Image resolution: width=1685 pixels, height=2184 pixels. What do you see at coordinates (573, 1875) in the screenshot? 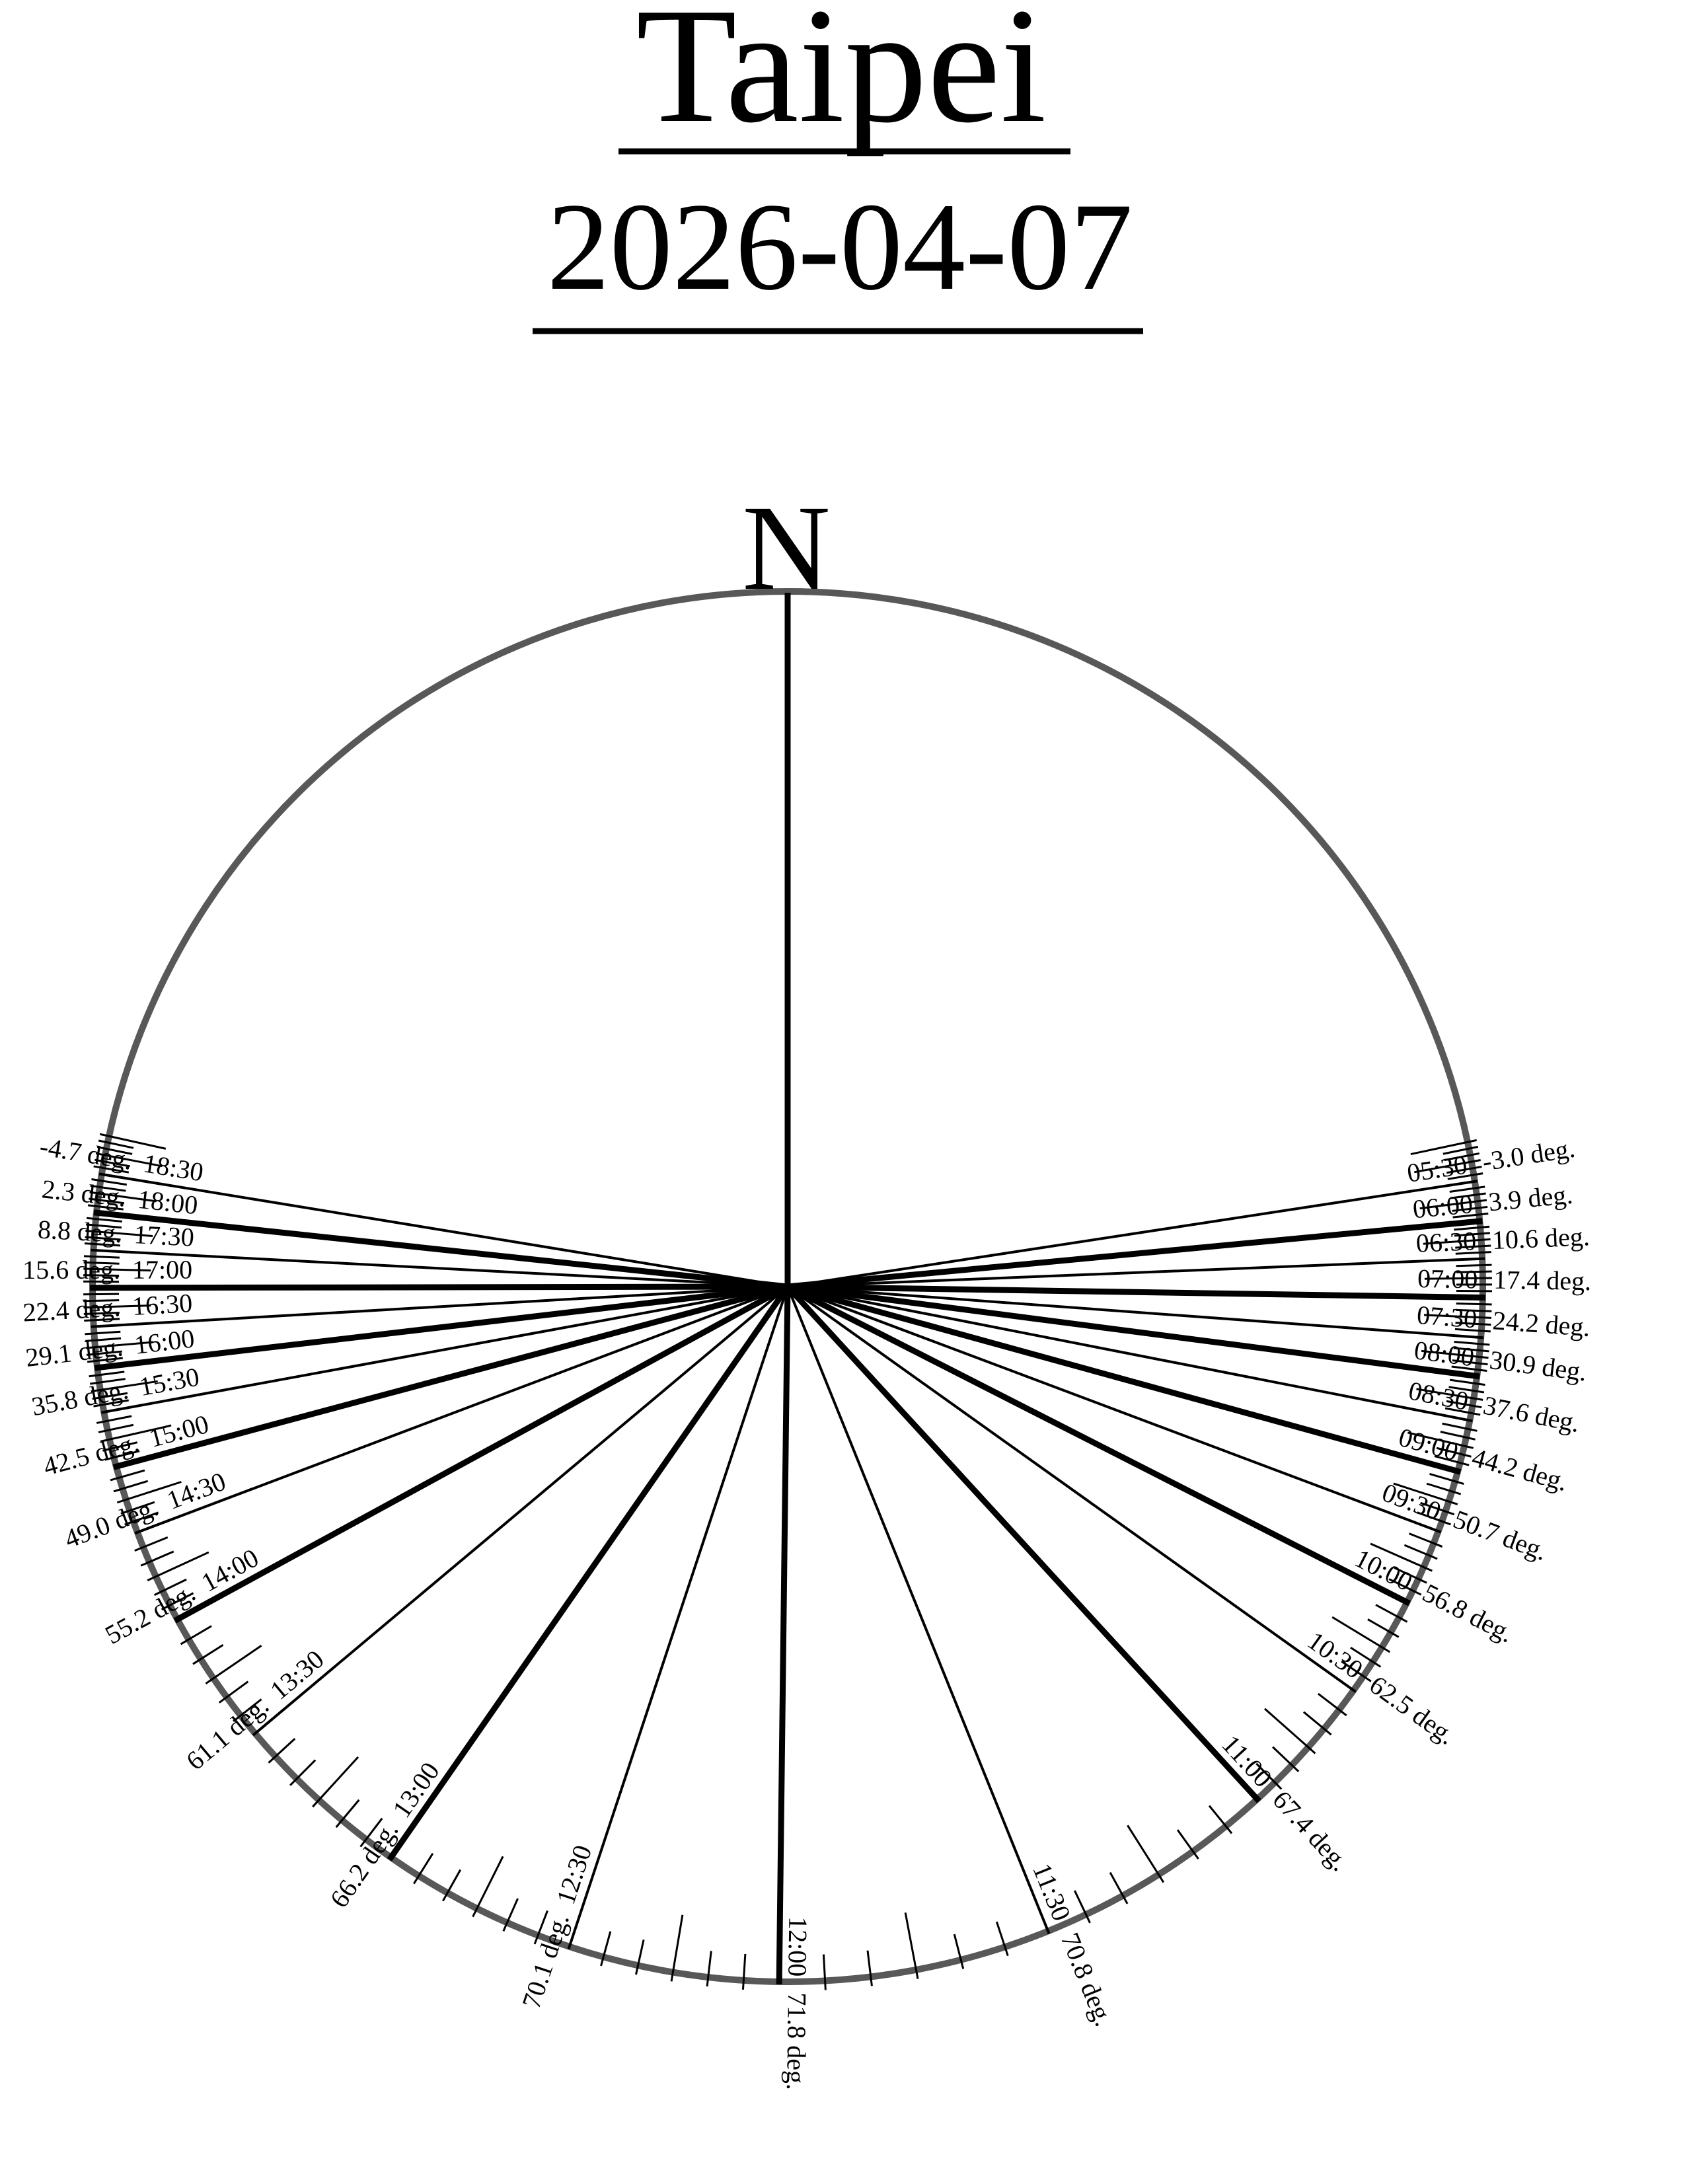
I see `time-label: 12:30` at bounding box center [573, 1875].